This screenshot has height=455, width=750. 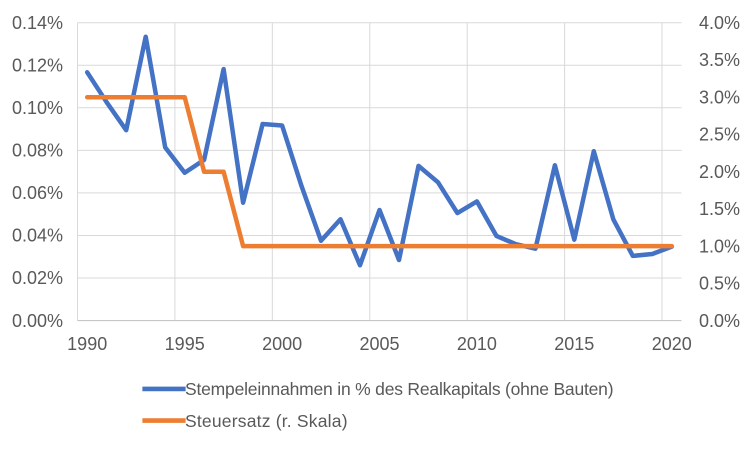 What do you see at coordinates (719, 97) in the screenshot?
I see `svg-text: 3.0%` at bounding box center [719, 97].